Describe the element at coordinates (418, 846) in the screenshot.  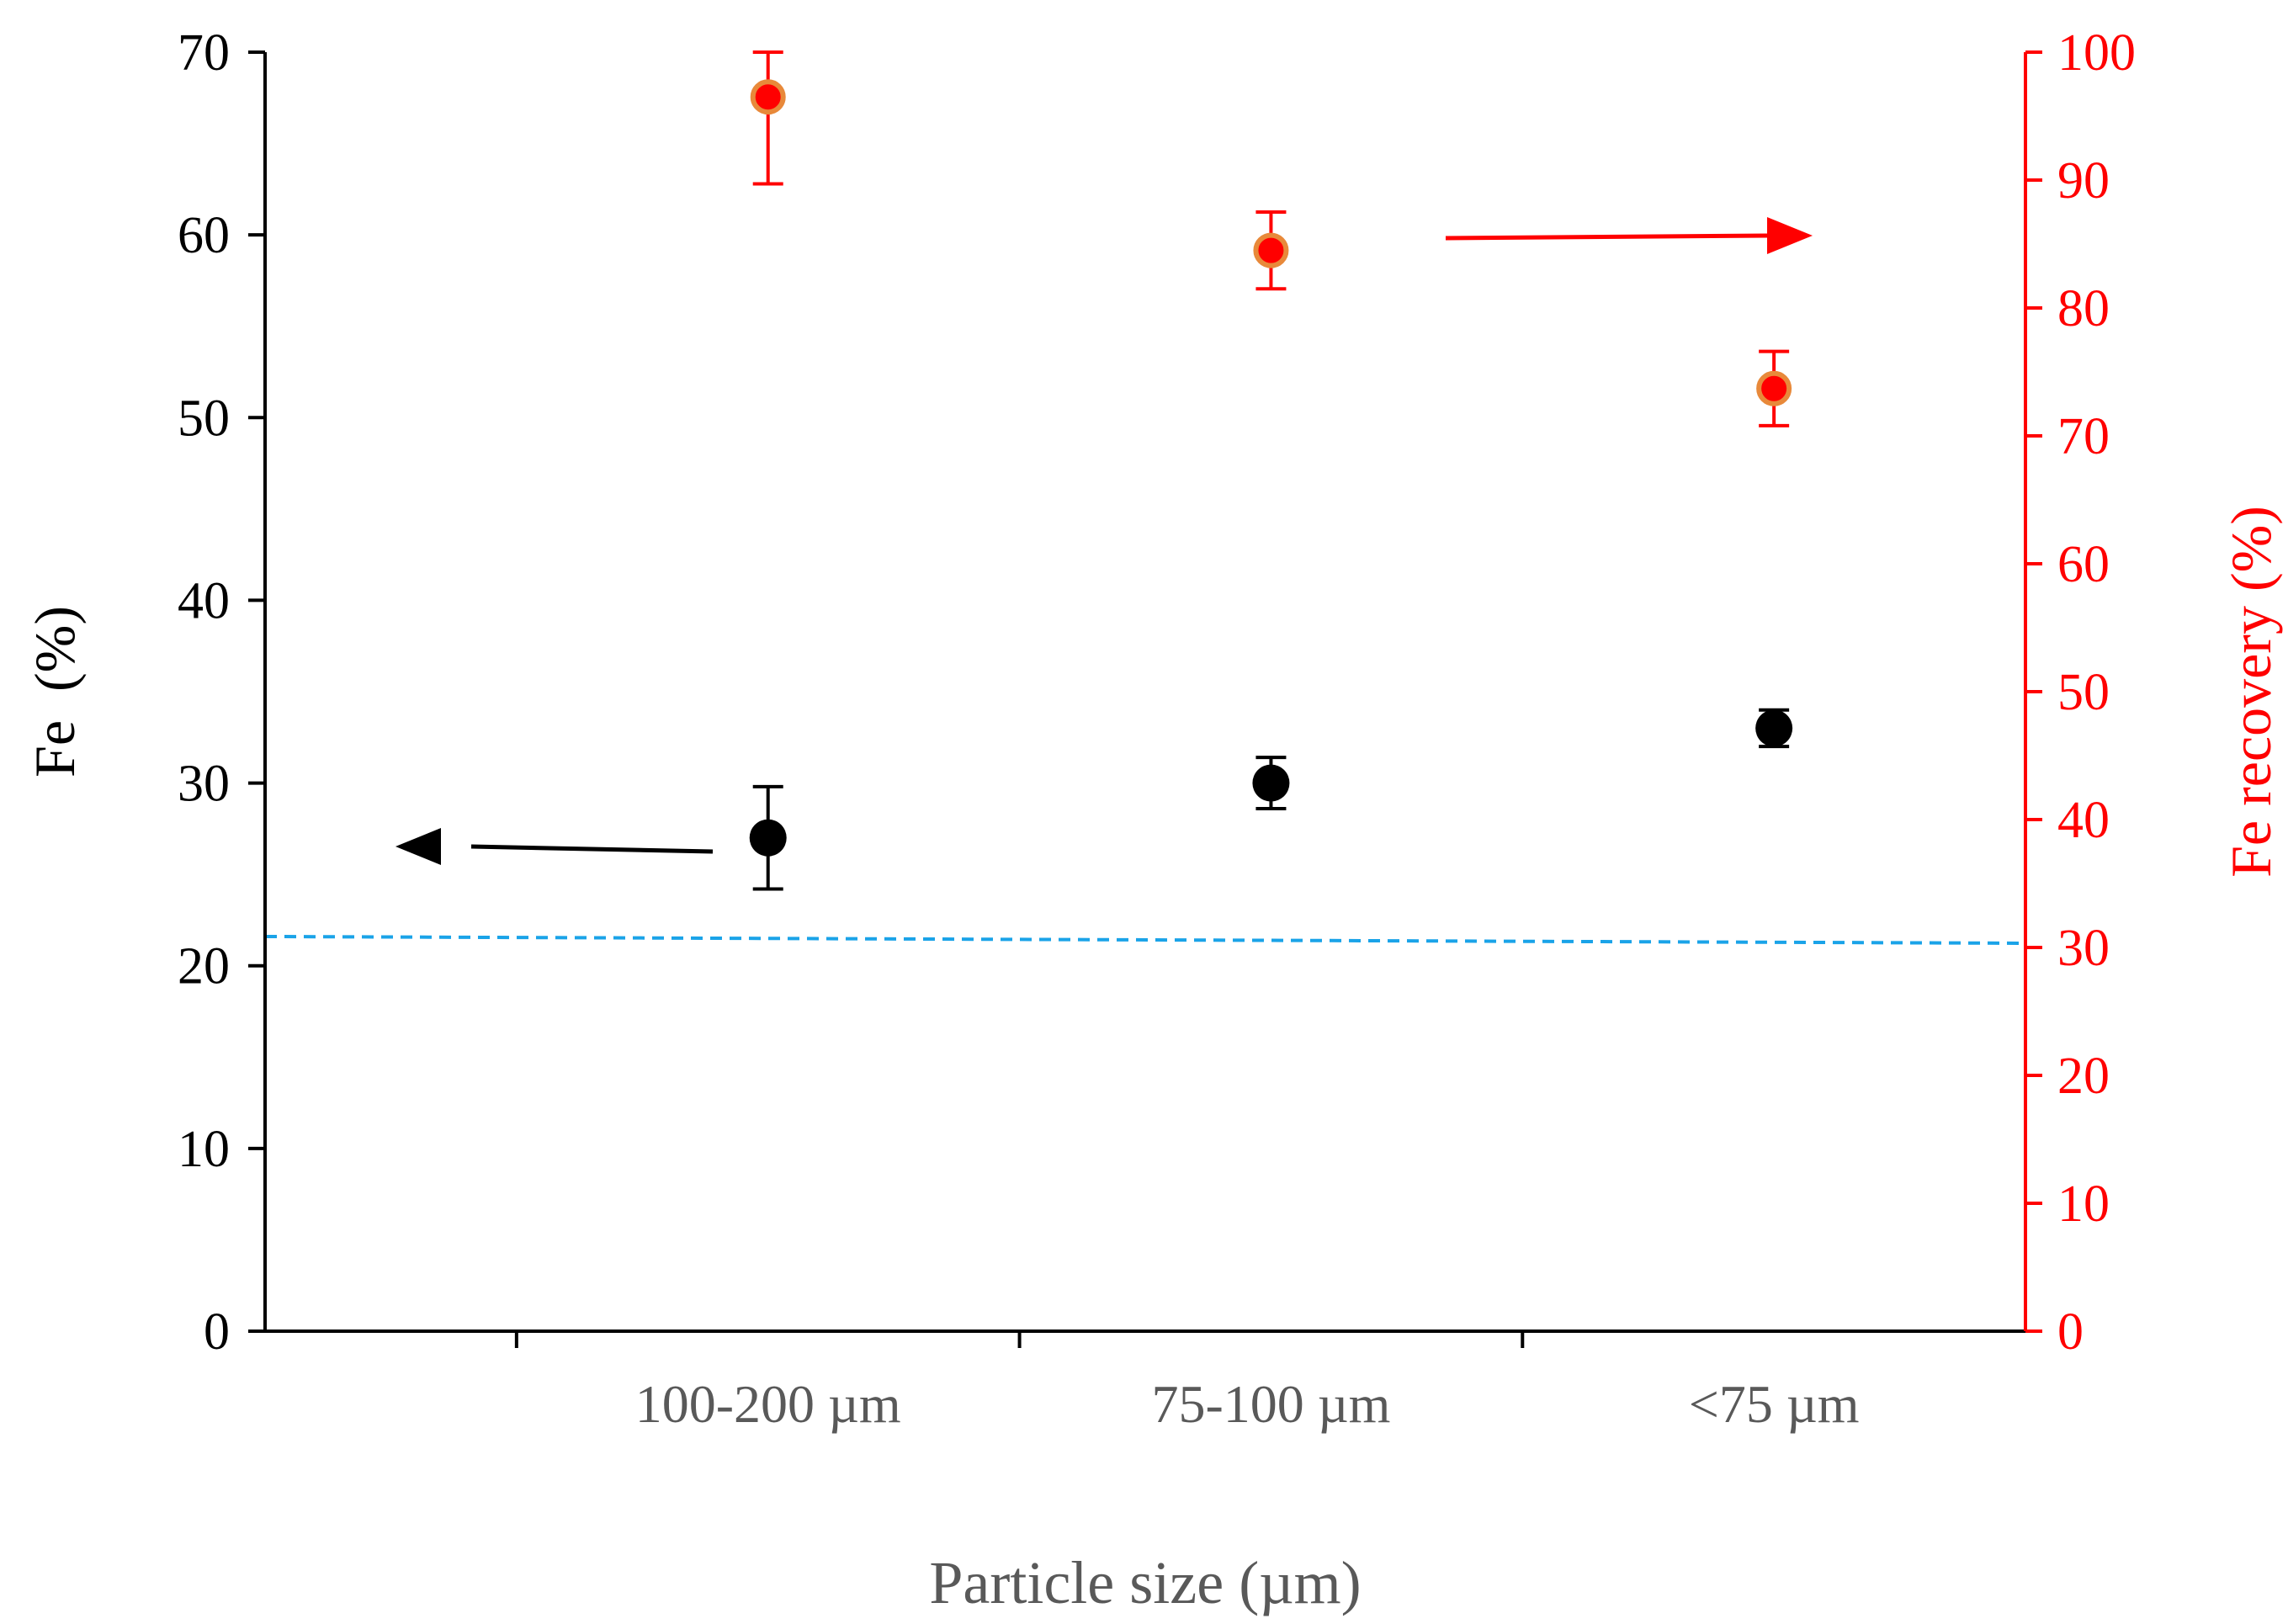
I see `arrow-left-icon` at that location.